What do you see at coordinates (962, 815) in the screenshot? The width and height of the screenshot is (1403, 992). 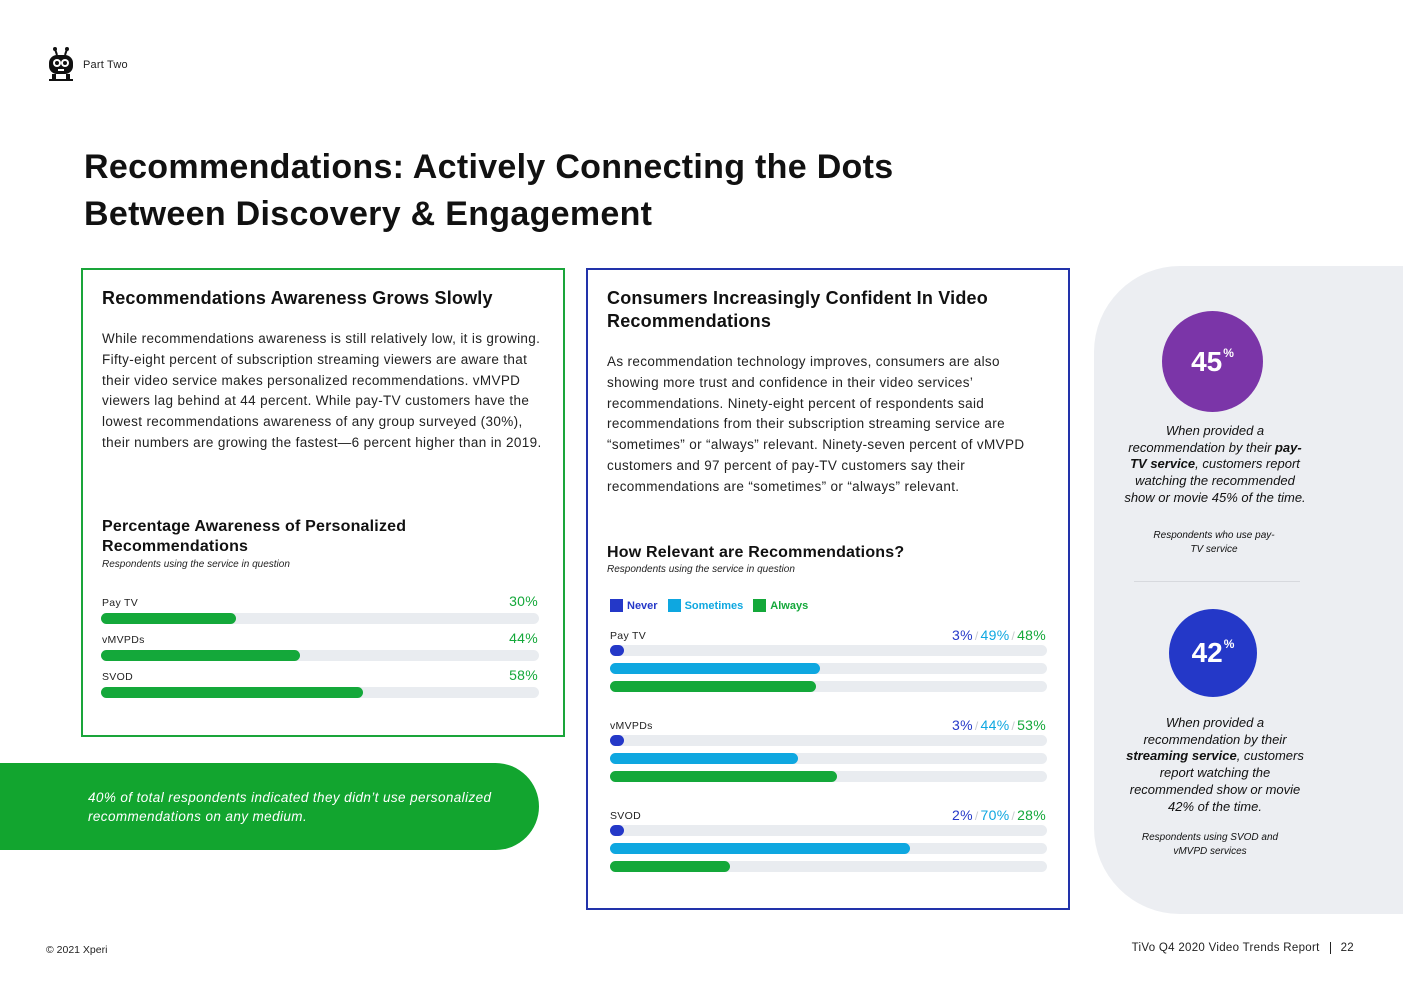 I see `bar-value-svod-never: 2%` at bounding box center [962, 815].